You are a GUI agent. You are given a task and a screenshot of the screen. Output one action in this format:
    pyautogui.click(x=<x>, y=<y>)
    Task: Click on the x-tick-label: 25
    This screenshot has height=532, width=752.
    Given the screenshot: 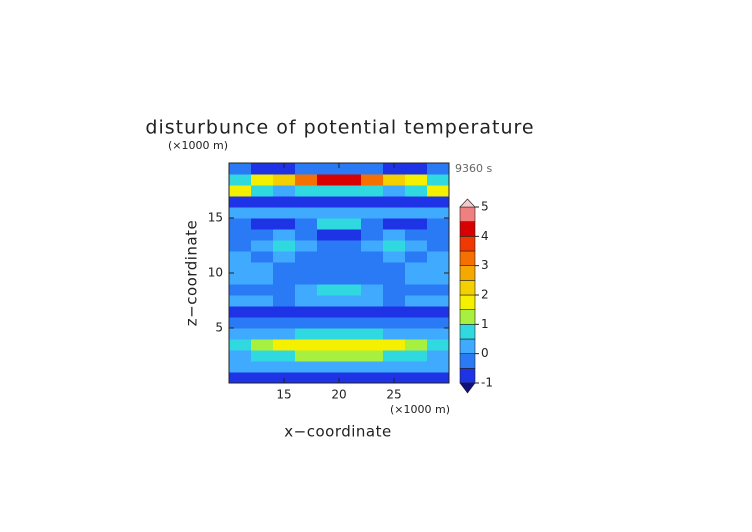 What is the action you would take?
    pyautogui.click(x=393, y=395)
    